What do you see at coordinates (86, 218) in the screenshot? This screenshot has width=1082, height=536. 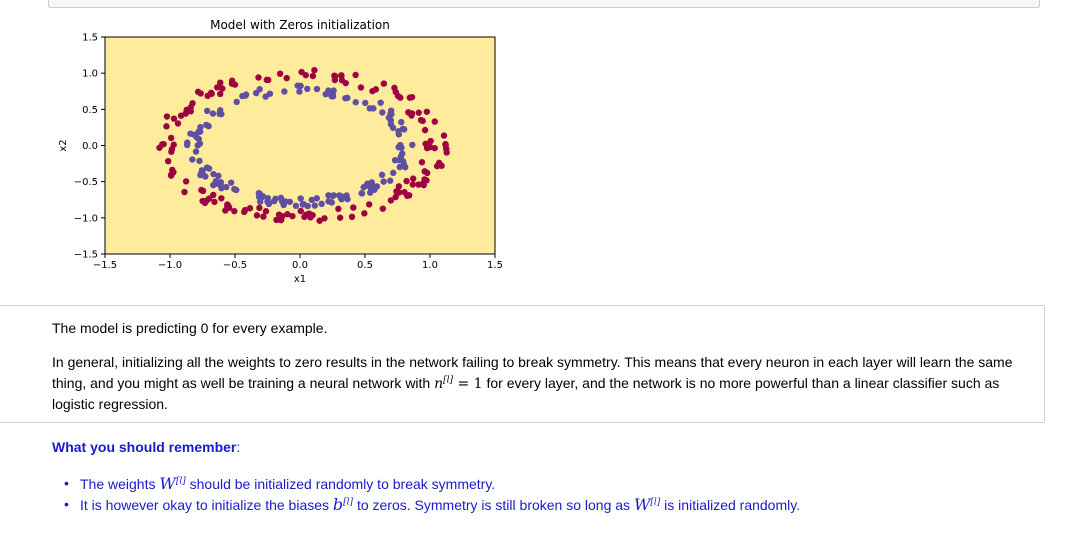 I see `y-tick-label: −1.0` at bounding box center [86, 218].